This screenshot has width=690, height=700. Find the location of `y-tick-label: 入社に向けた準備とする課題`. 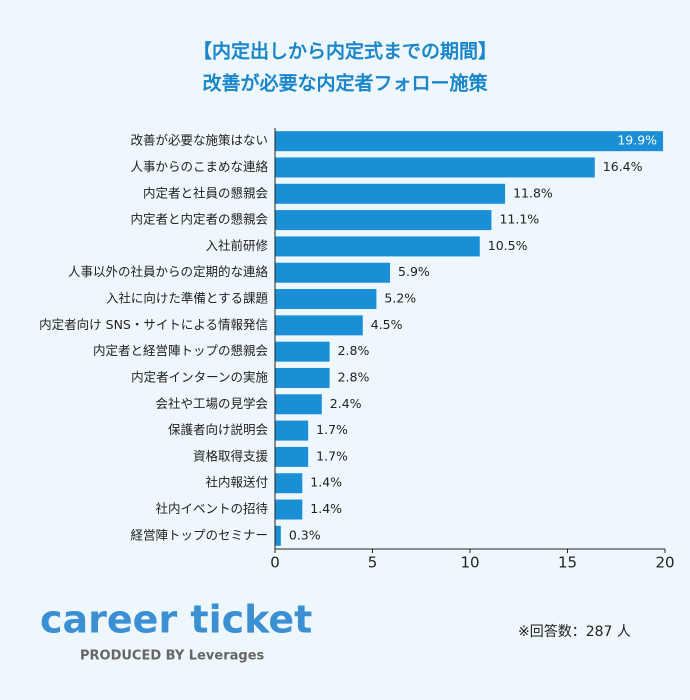

y-tick-label: 入社に向けた準備とする課題 is located at coordinates (187, 298).